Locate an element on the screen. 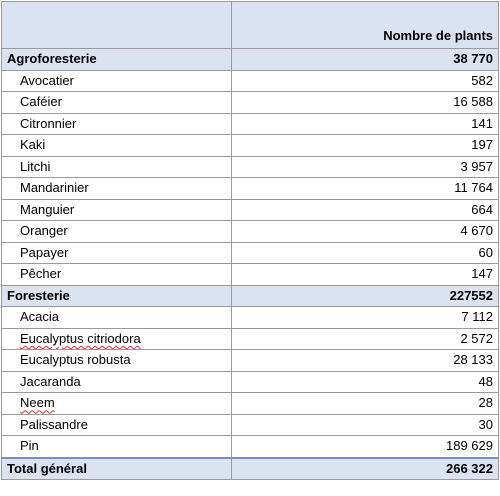  row-label-text: Neem is located at coordinates (37, 403).